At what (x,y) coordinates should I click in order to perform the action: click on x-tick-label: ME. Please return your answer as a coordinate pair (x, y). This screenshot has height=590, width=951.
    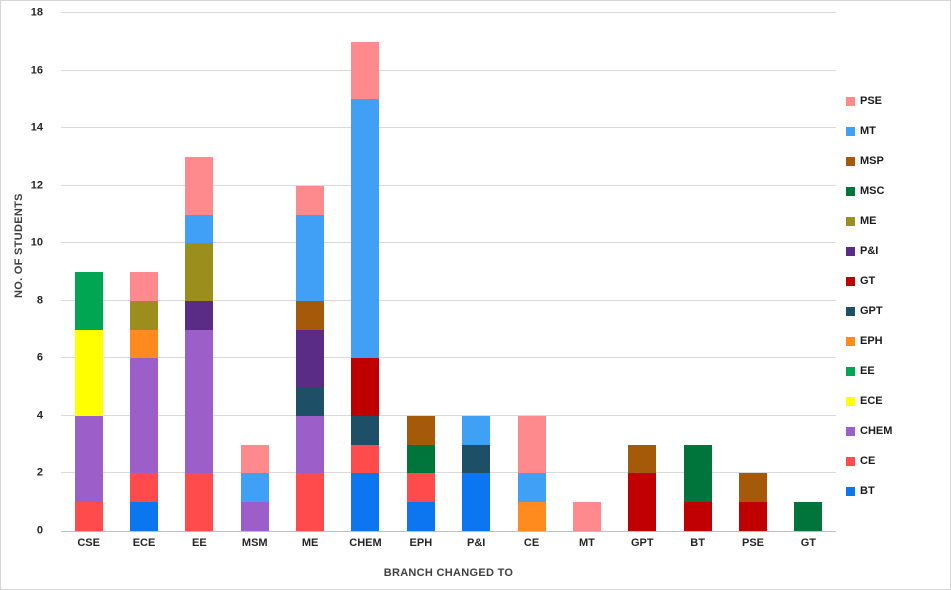
    Looking at the image, I should click on (310, 543).